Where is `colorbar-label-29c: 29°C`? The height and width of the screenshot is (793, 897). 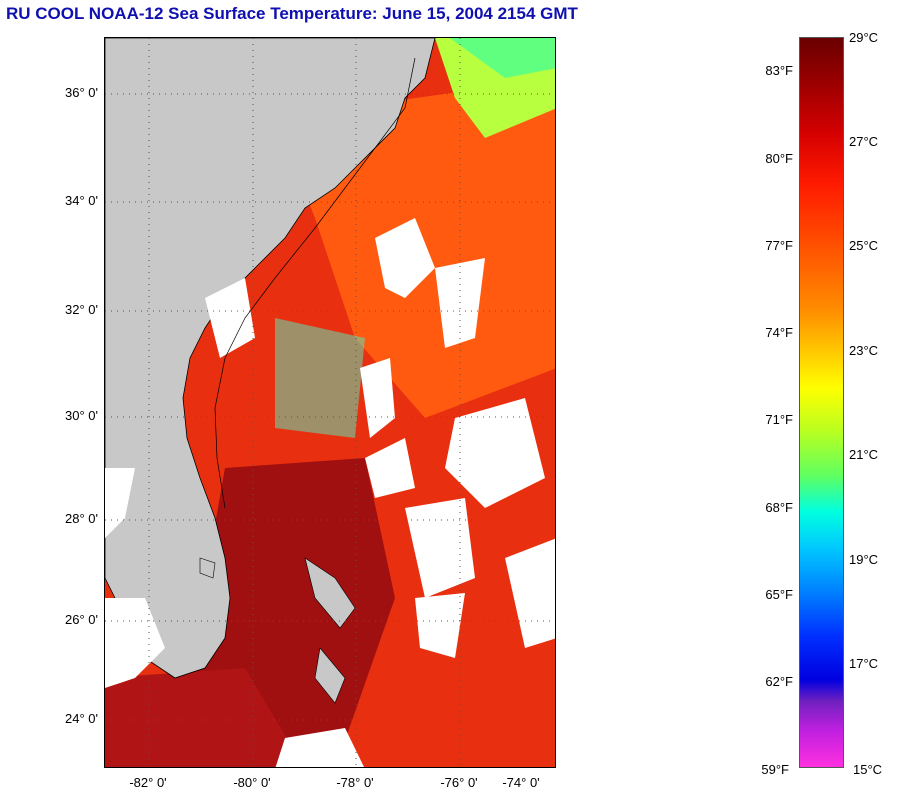 colorbar-label-29c: 29°C is located at coordinates (864, 37).